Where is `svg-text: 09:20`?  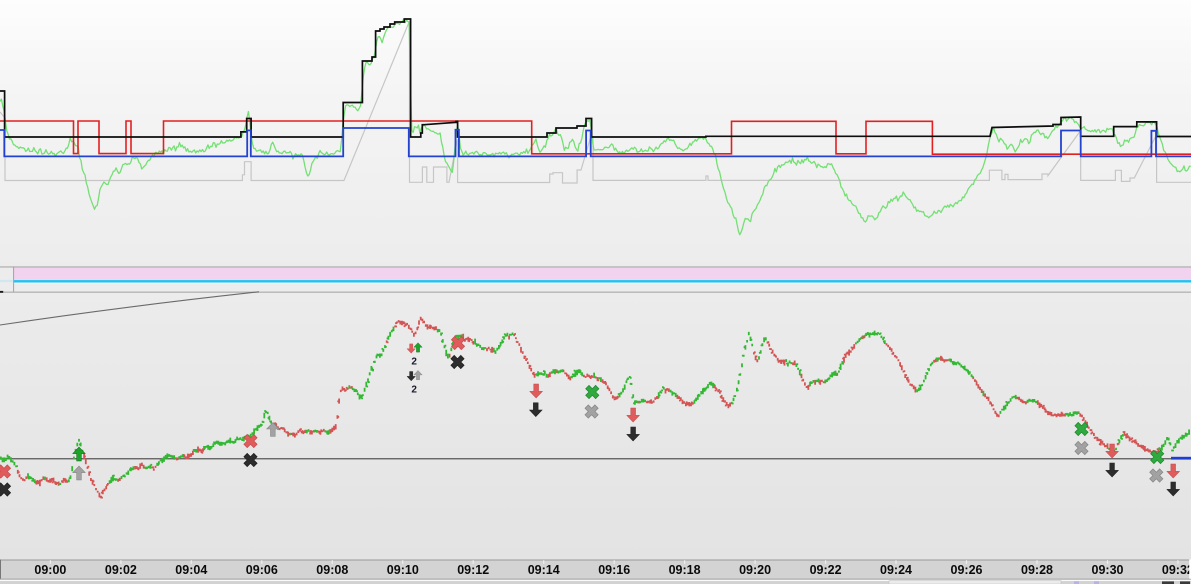
svg-text: 09:20 is located at coordinates (755, 570).